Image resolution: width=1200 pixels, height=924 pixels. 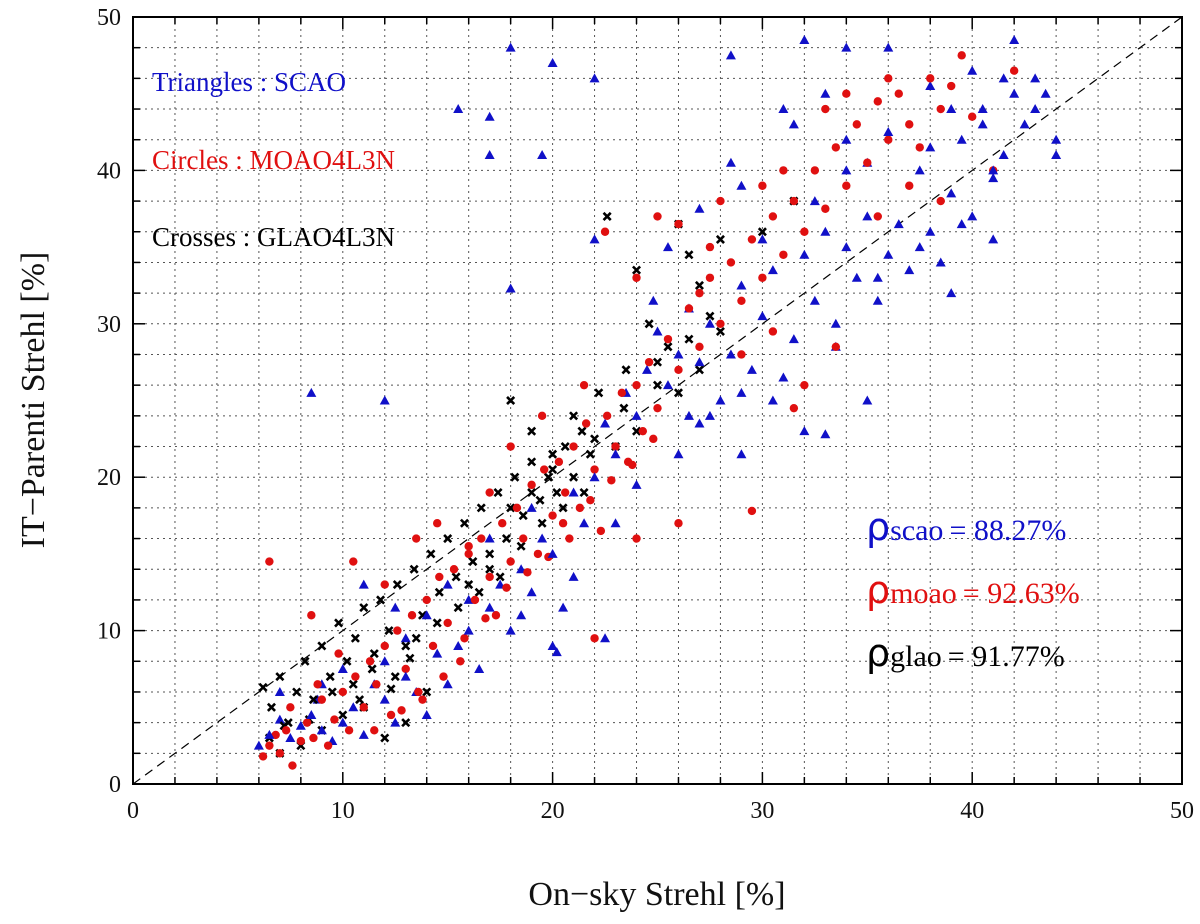 What do you see at coordinates (273, 160) in the screenshot?
I see `legend-moao: Circles : MOAO4L3N` at bounding box center [273, 160].